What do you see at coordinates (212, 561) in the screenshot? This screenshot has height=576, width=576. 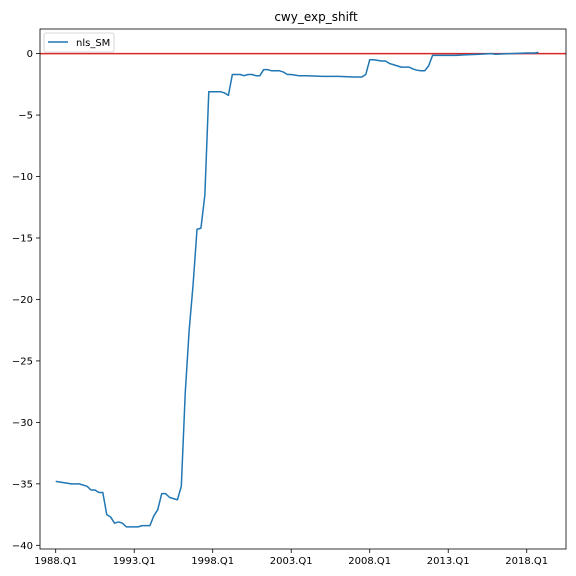 I see `x-tick-label: 1998.Q1` at bounding box center [212, 561].